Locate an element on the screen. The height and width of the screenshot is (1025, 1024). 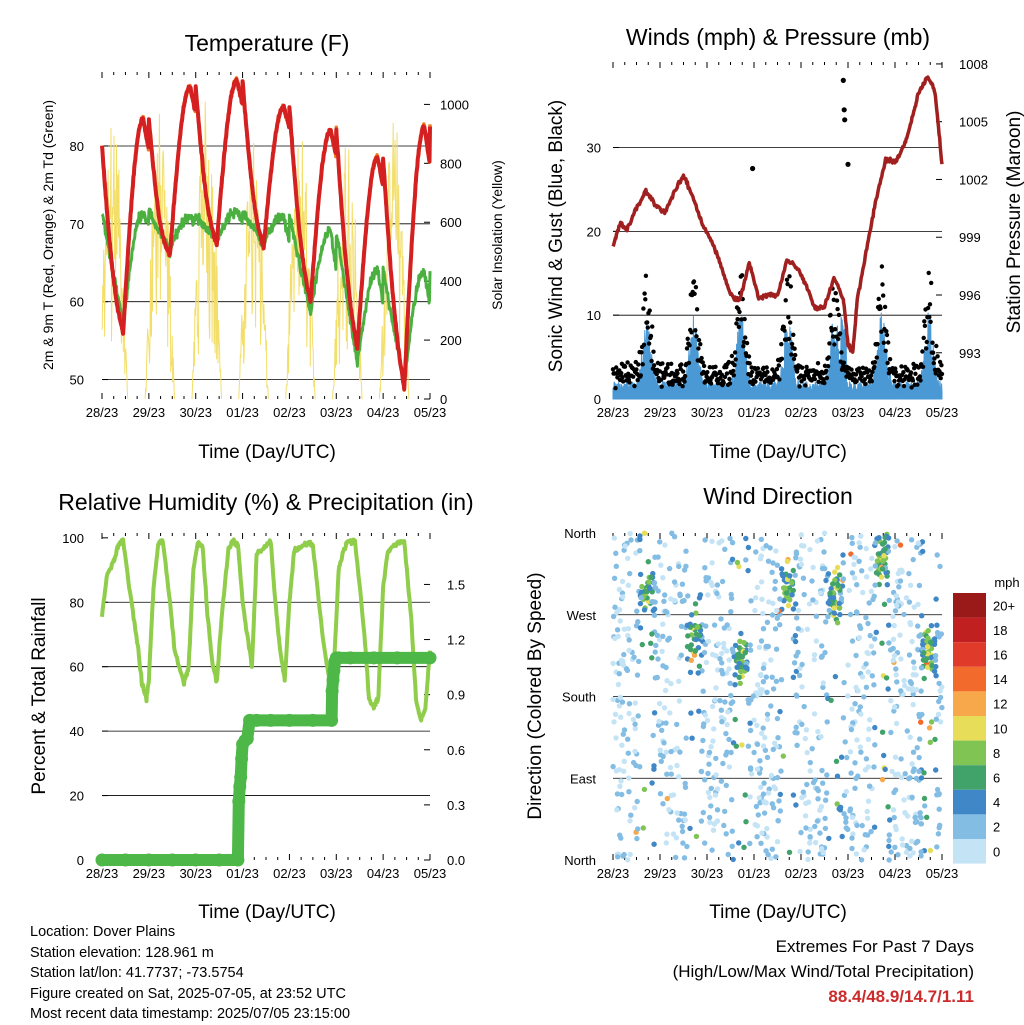
y-tick-label: 20 is located at coordinates (594, 231).